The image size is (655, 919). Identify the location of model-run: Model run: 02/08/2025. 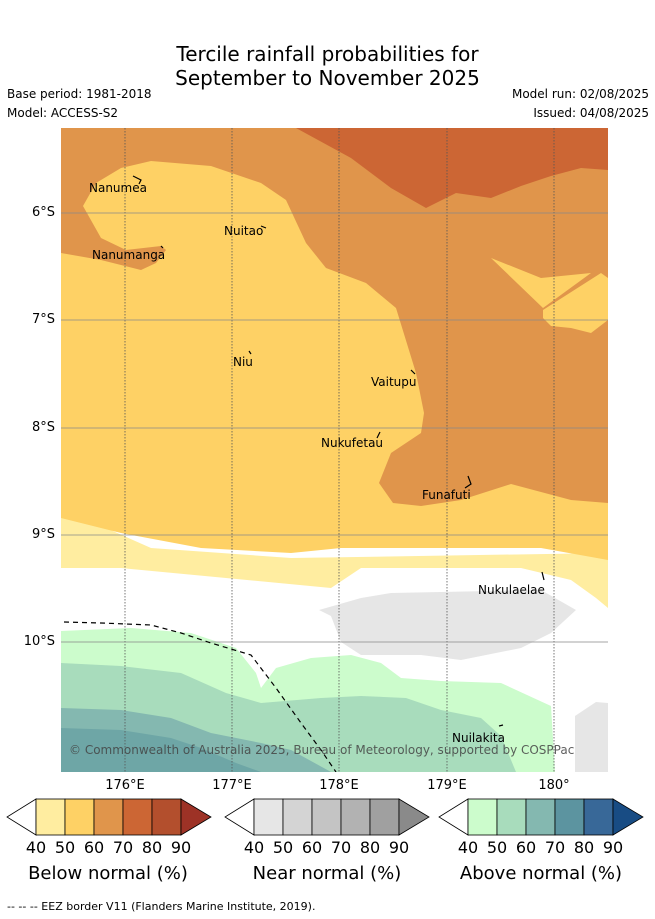
(580, 94).